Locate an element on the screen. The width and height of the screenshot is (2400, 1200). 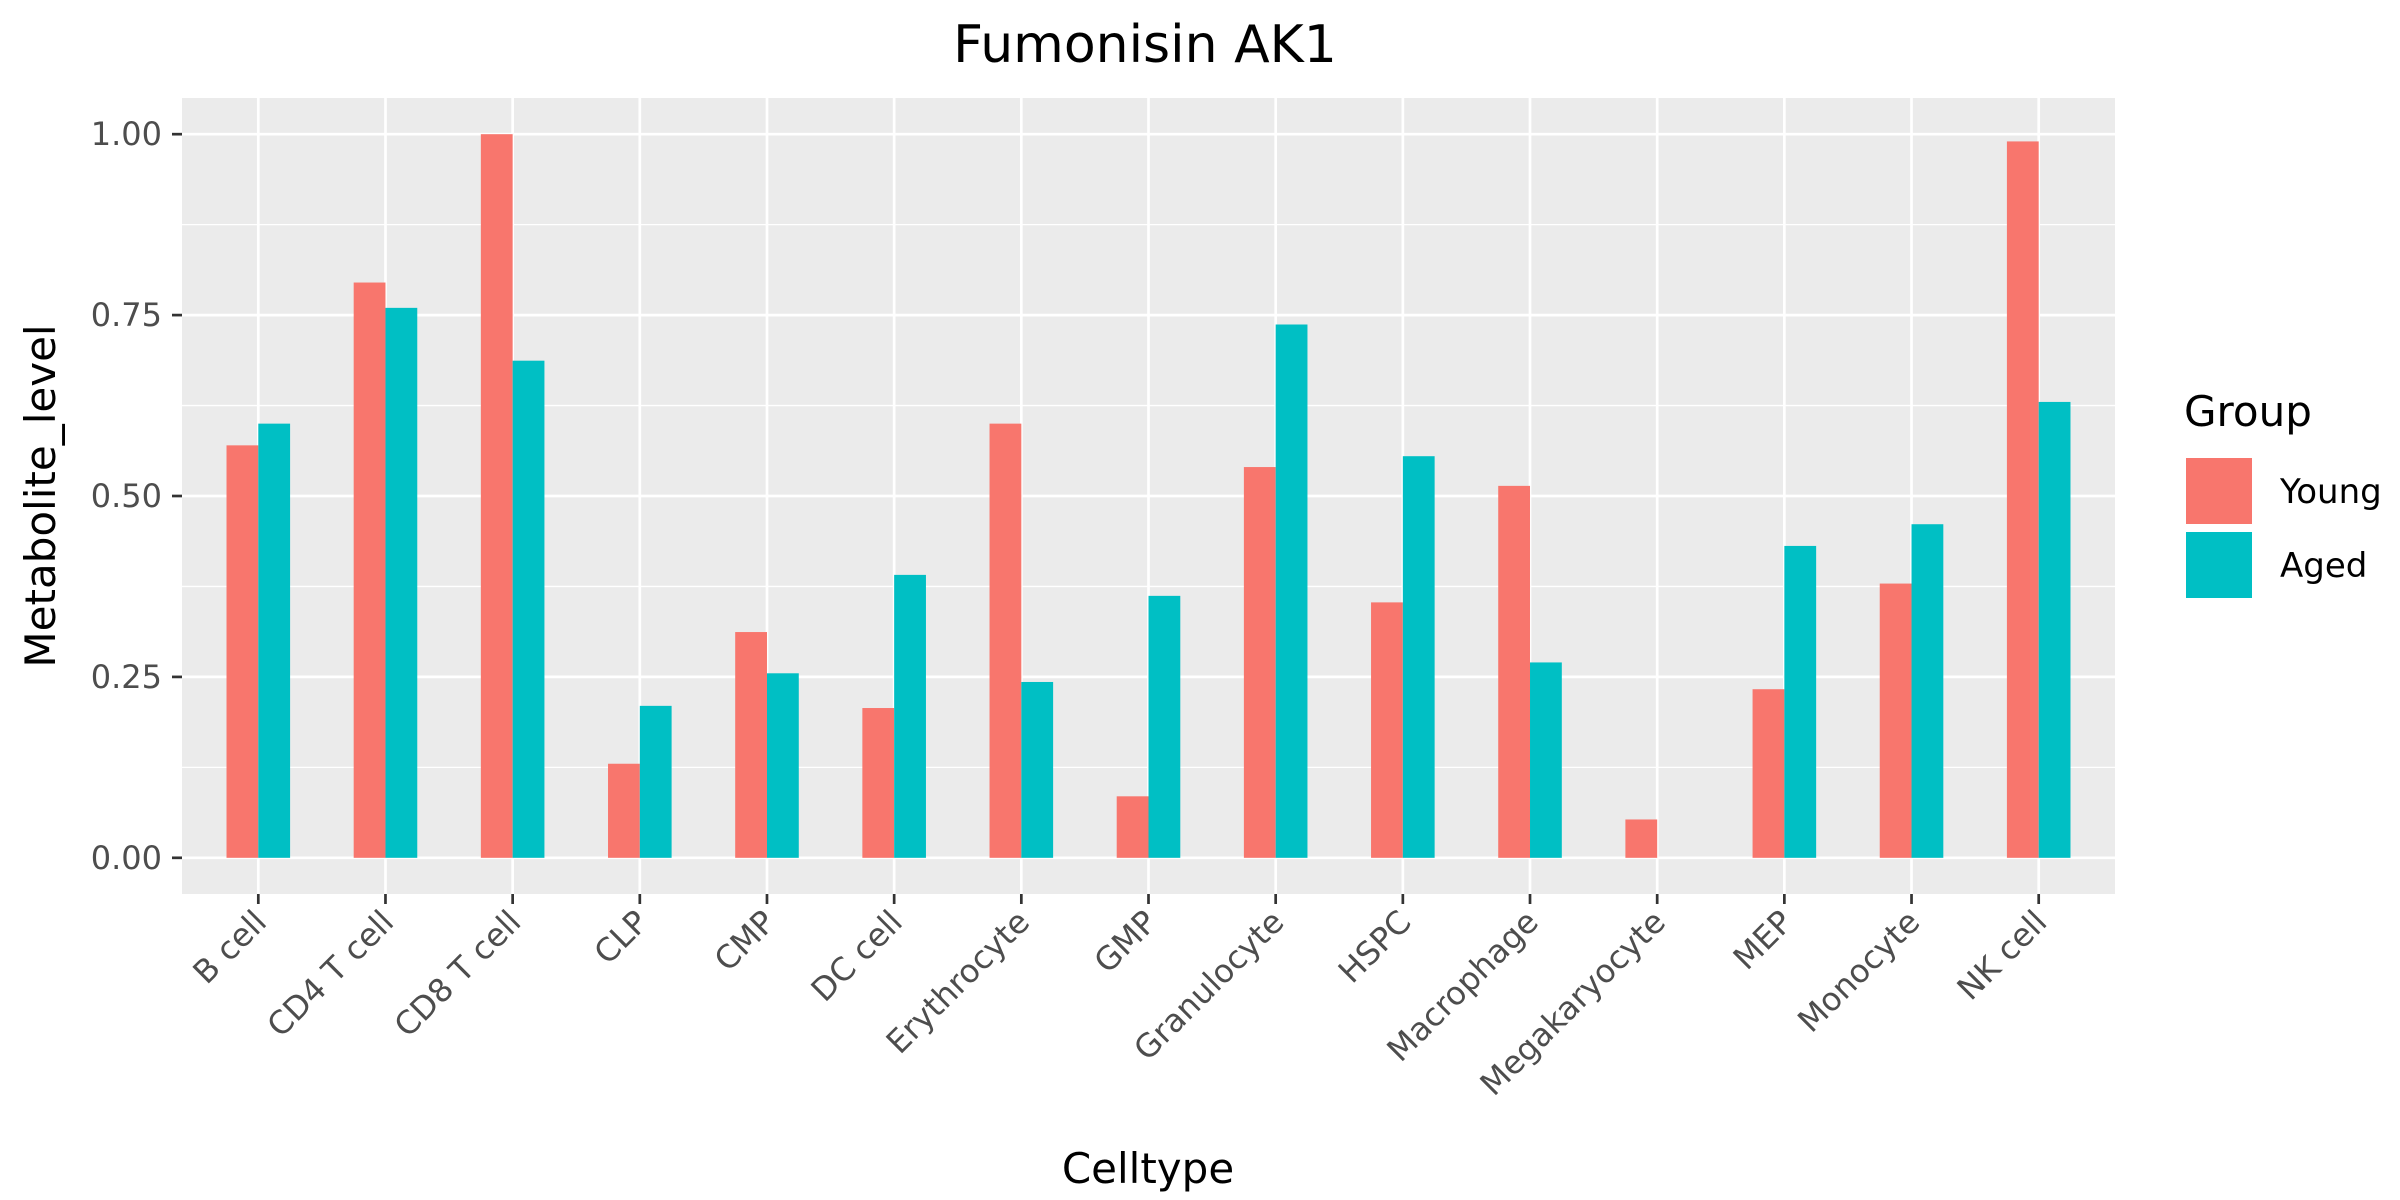
x-tick-label: Monocyte is located at coordinates (1858, 971).